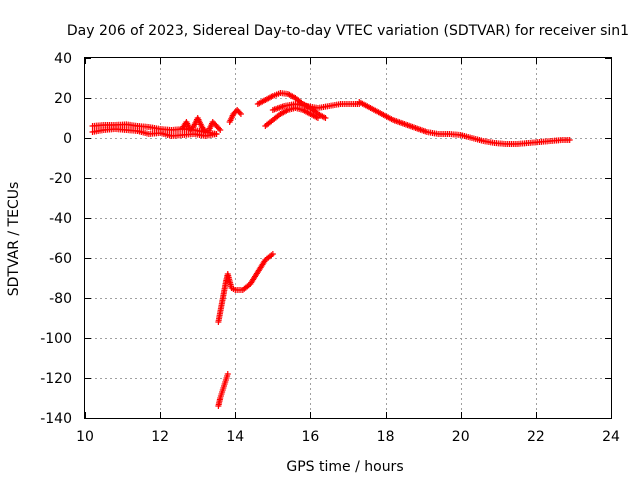 Image resolution: width=640 pixels, height=480 pixels. Describe the element at coordinates (386, 437) in the screenshot. I see `x-tick-label: 18` at that location.